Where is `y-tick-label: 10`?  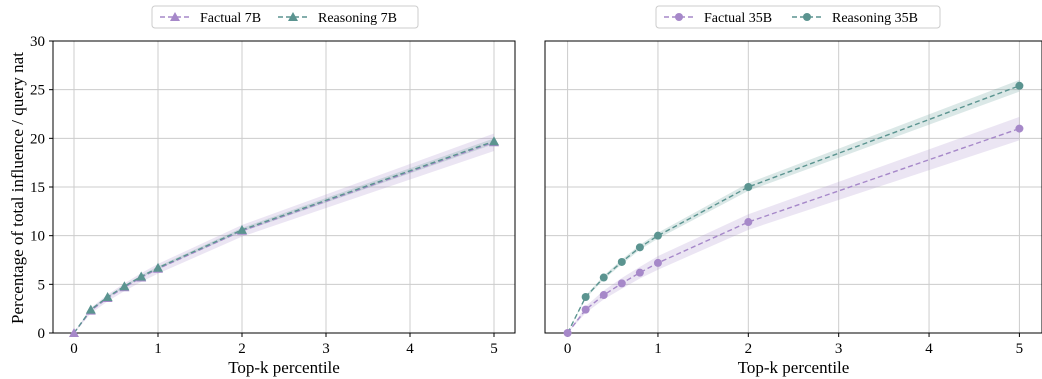 y-tick-label: 10 is located at coordinates (37, 237).